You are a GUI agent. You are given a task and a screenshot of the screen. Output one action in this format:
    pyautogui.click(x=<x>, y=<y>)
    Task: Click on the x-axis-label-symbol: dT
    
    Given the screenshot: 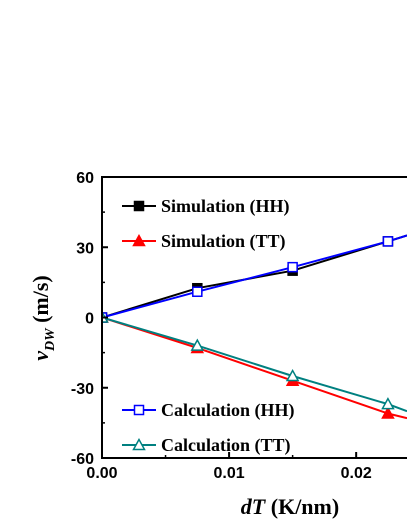 What is the action you would take?
    pyautogui.click(x=254, y=506)
    